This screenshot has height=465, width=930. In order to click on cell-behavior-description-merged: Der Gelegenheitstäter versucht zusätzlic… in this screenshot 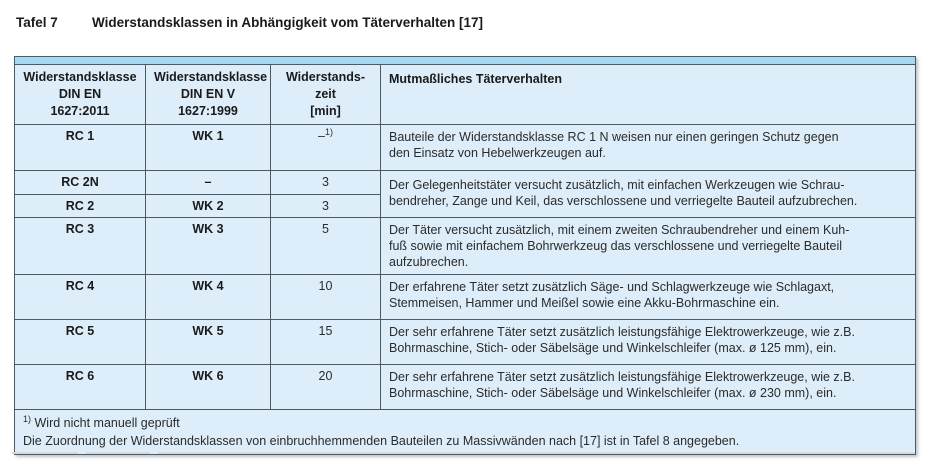, I will do `click(648, 194)`.